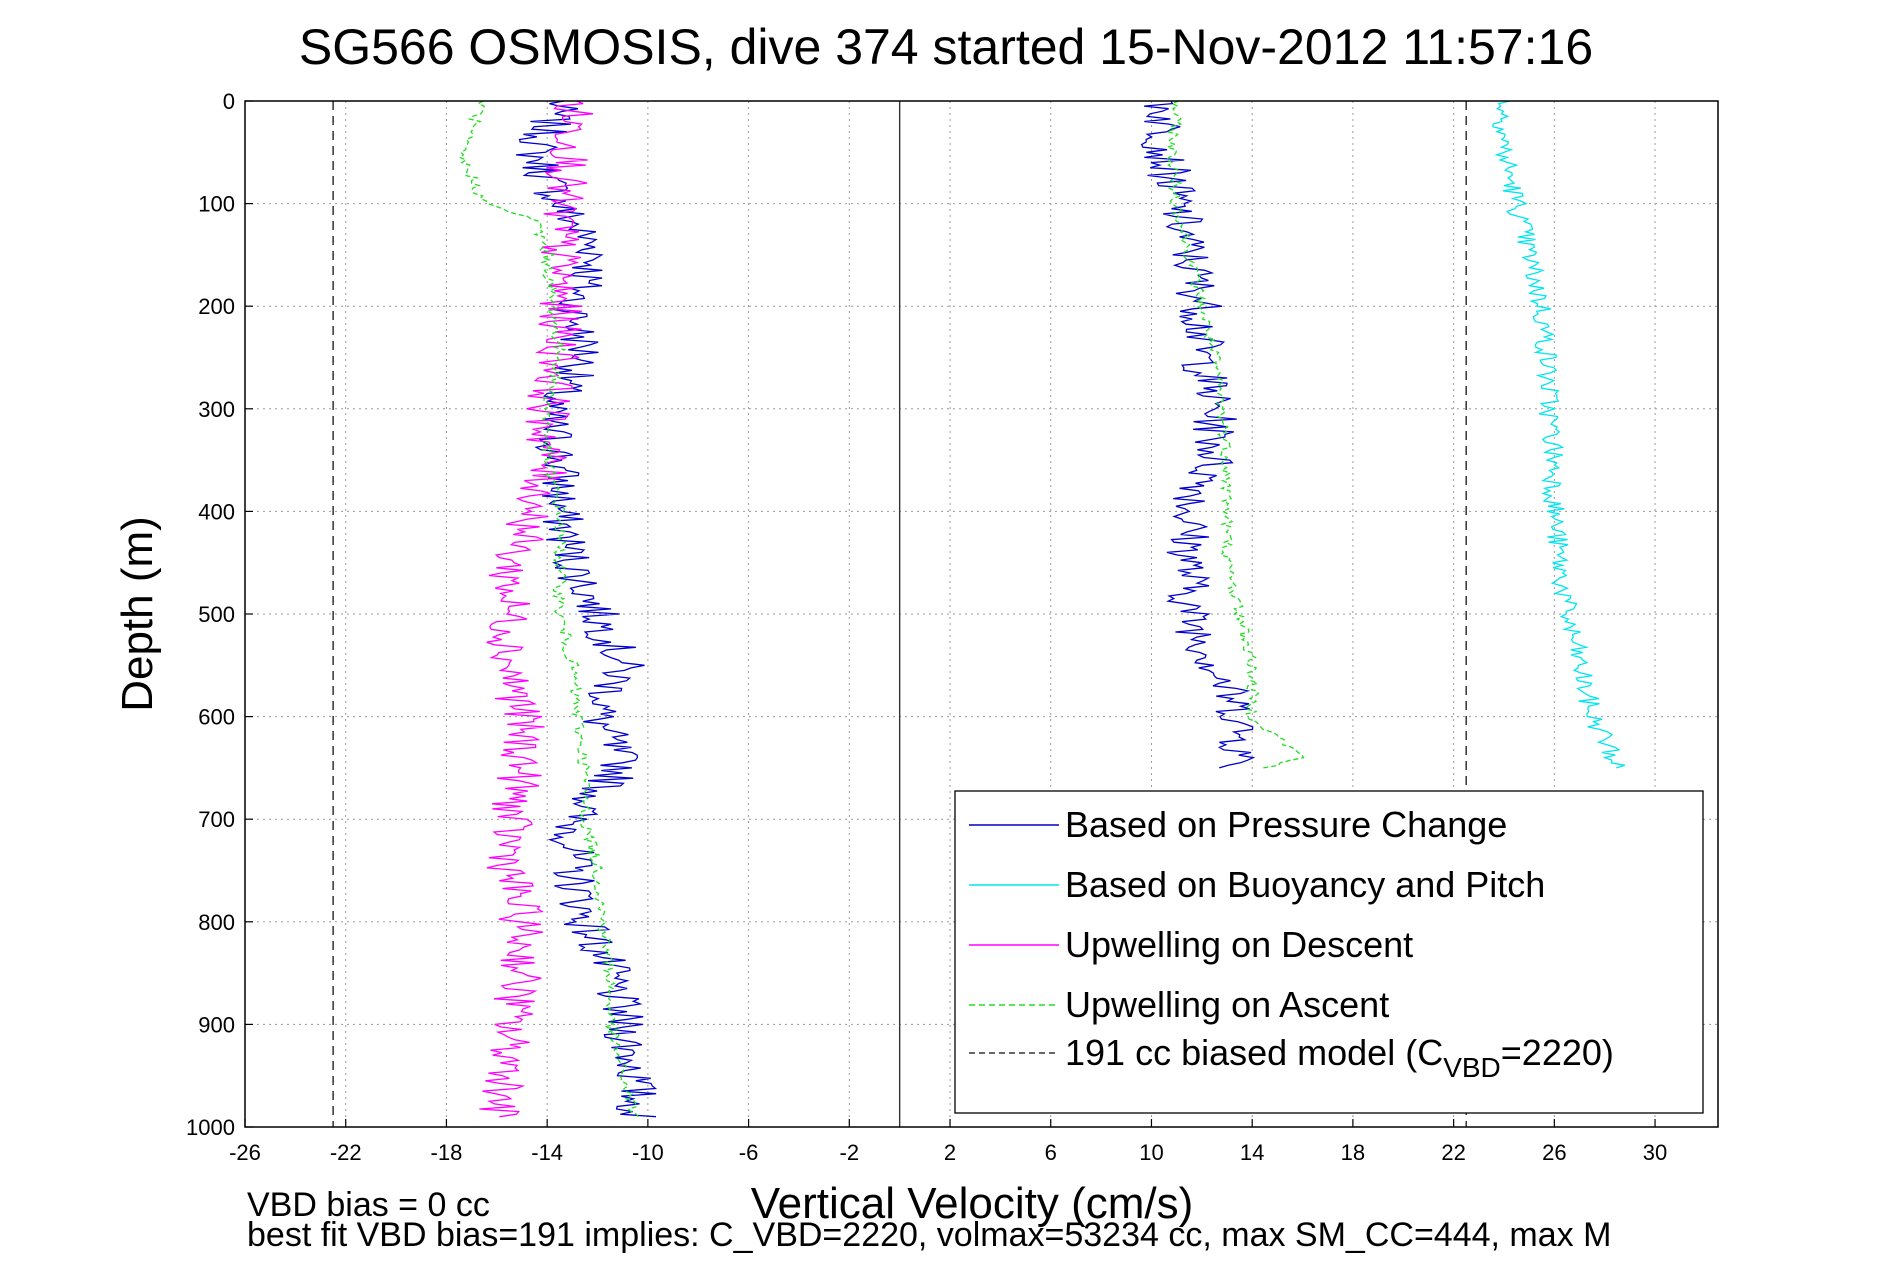  Describe the element at coordinates (850, 1152) in the screenshot. I see `x-tick-label: -2` at that location.